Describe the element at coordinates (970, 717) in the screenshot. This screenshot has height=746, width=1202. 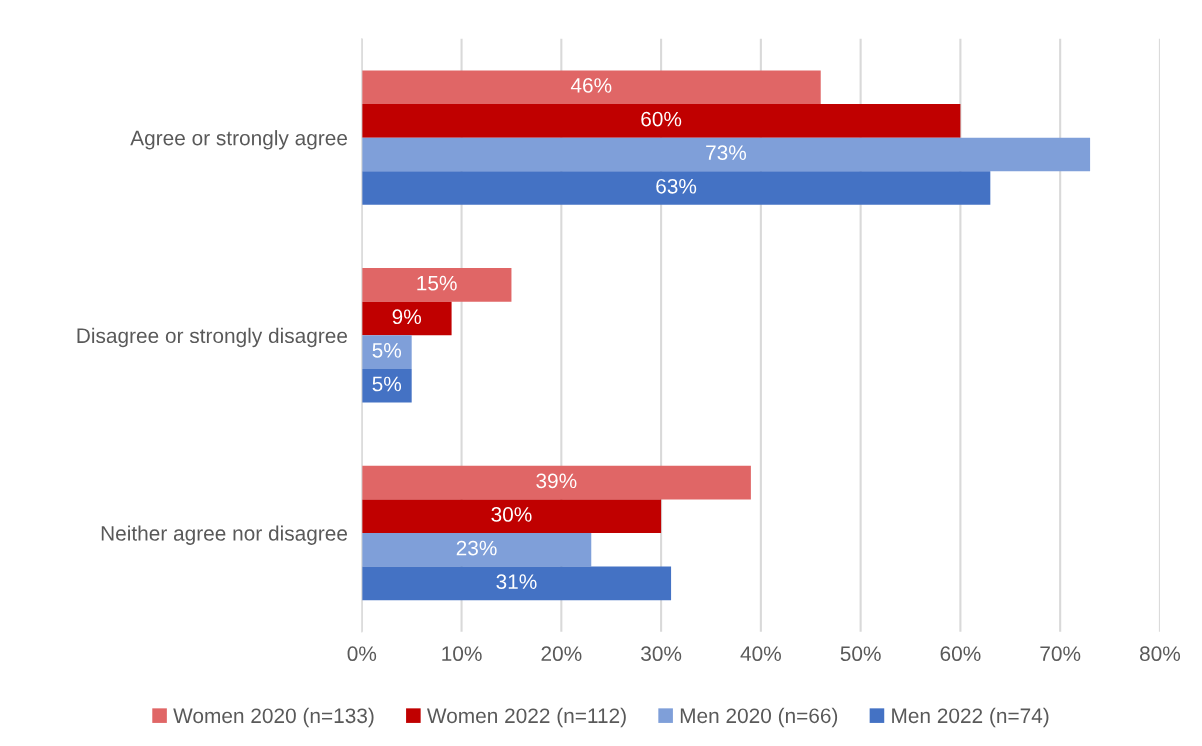
I see `legend-label: Men 2022 (n=74)` at that location.